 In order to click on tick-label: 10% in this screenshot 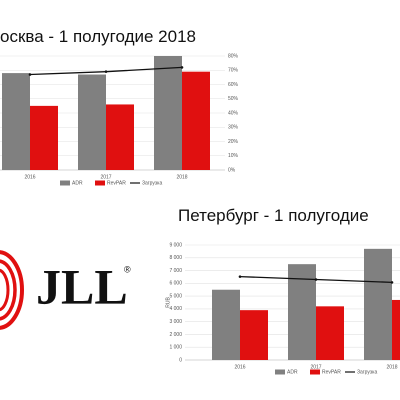, I will do `click(233, 156)`.